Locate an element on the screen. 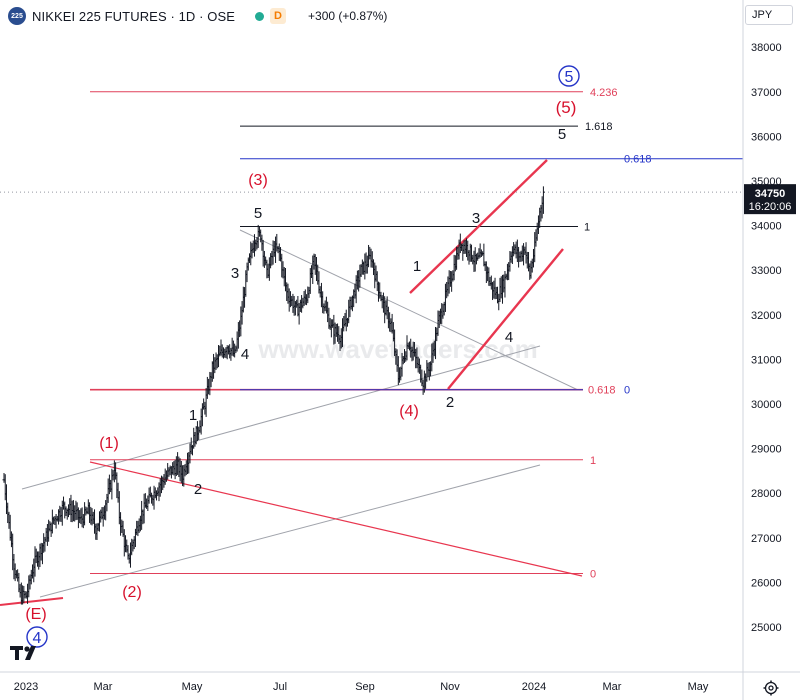 The width and height of the screenshot is (800, 700). tradingview-logo-icon is located at coordinates (27, 653).